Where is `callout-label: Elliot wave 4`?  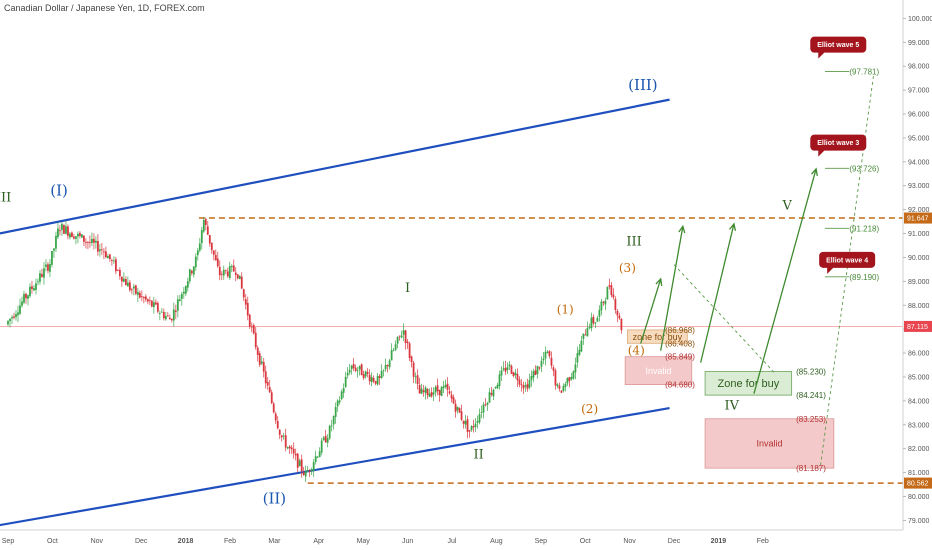 callout-label: Elliot wave 4 is located at coordinates (847, 260).